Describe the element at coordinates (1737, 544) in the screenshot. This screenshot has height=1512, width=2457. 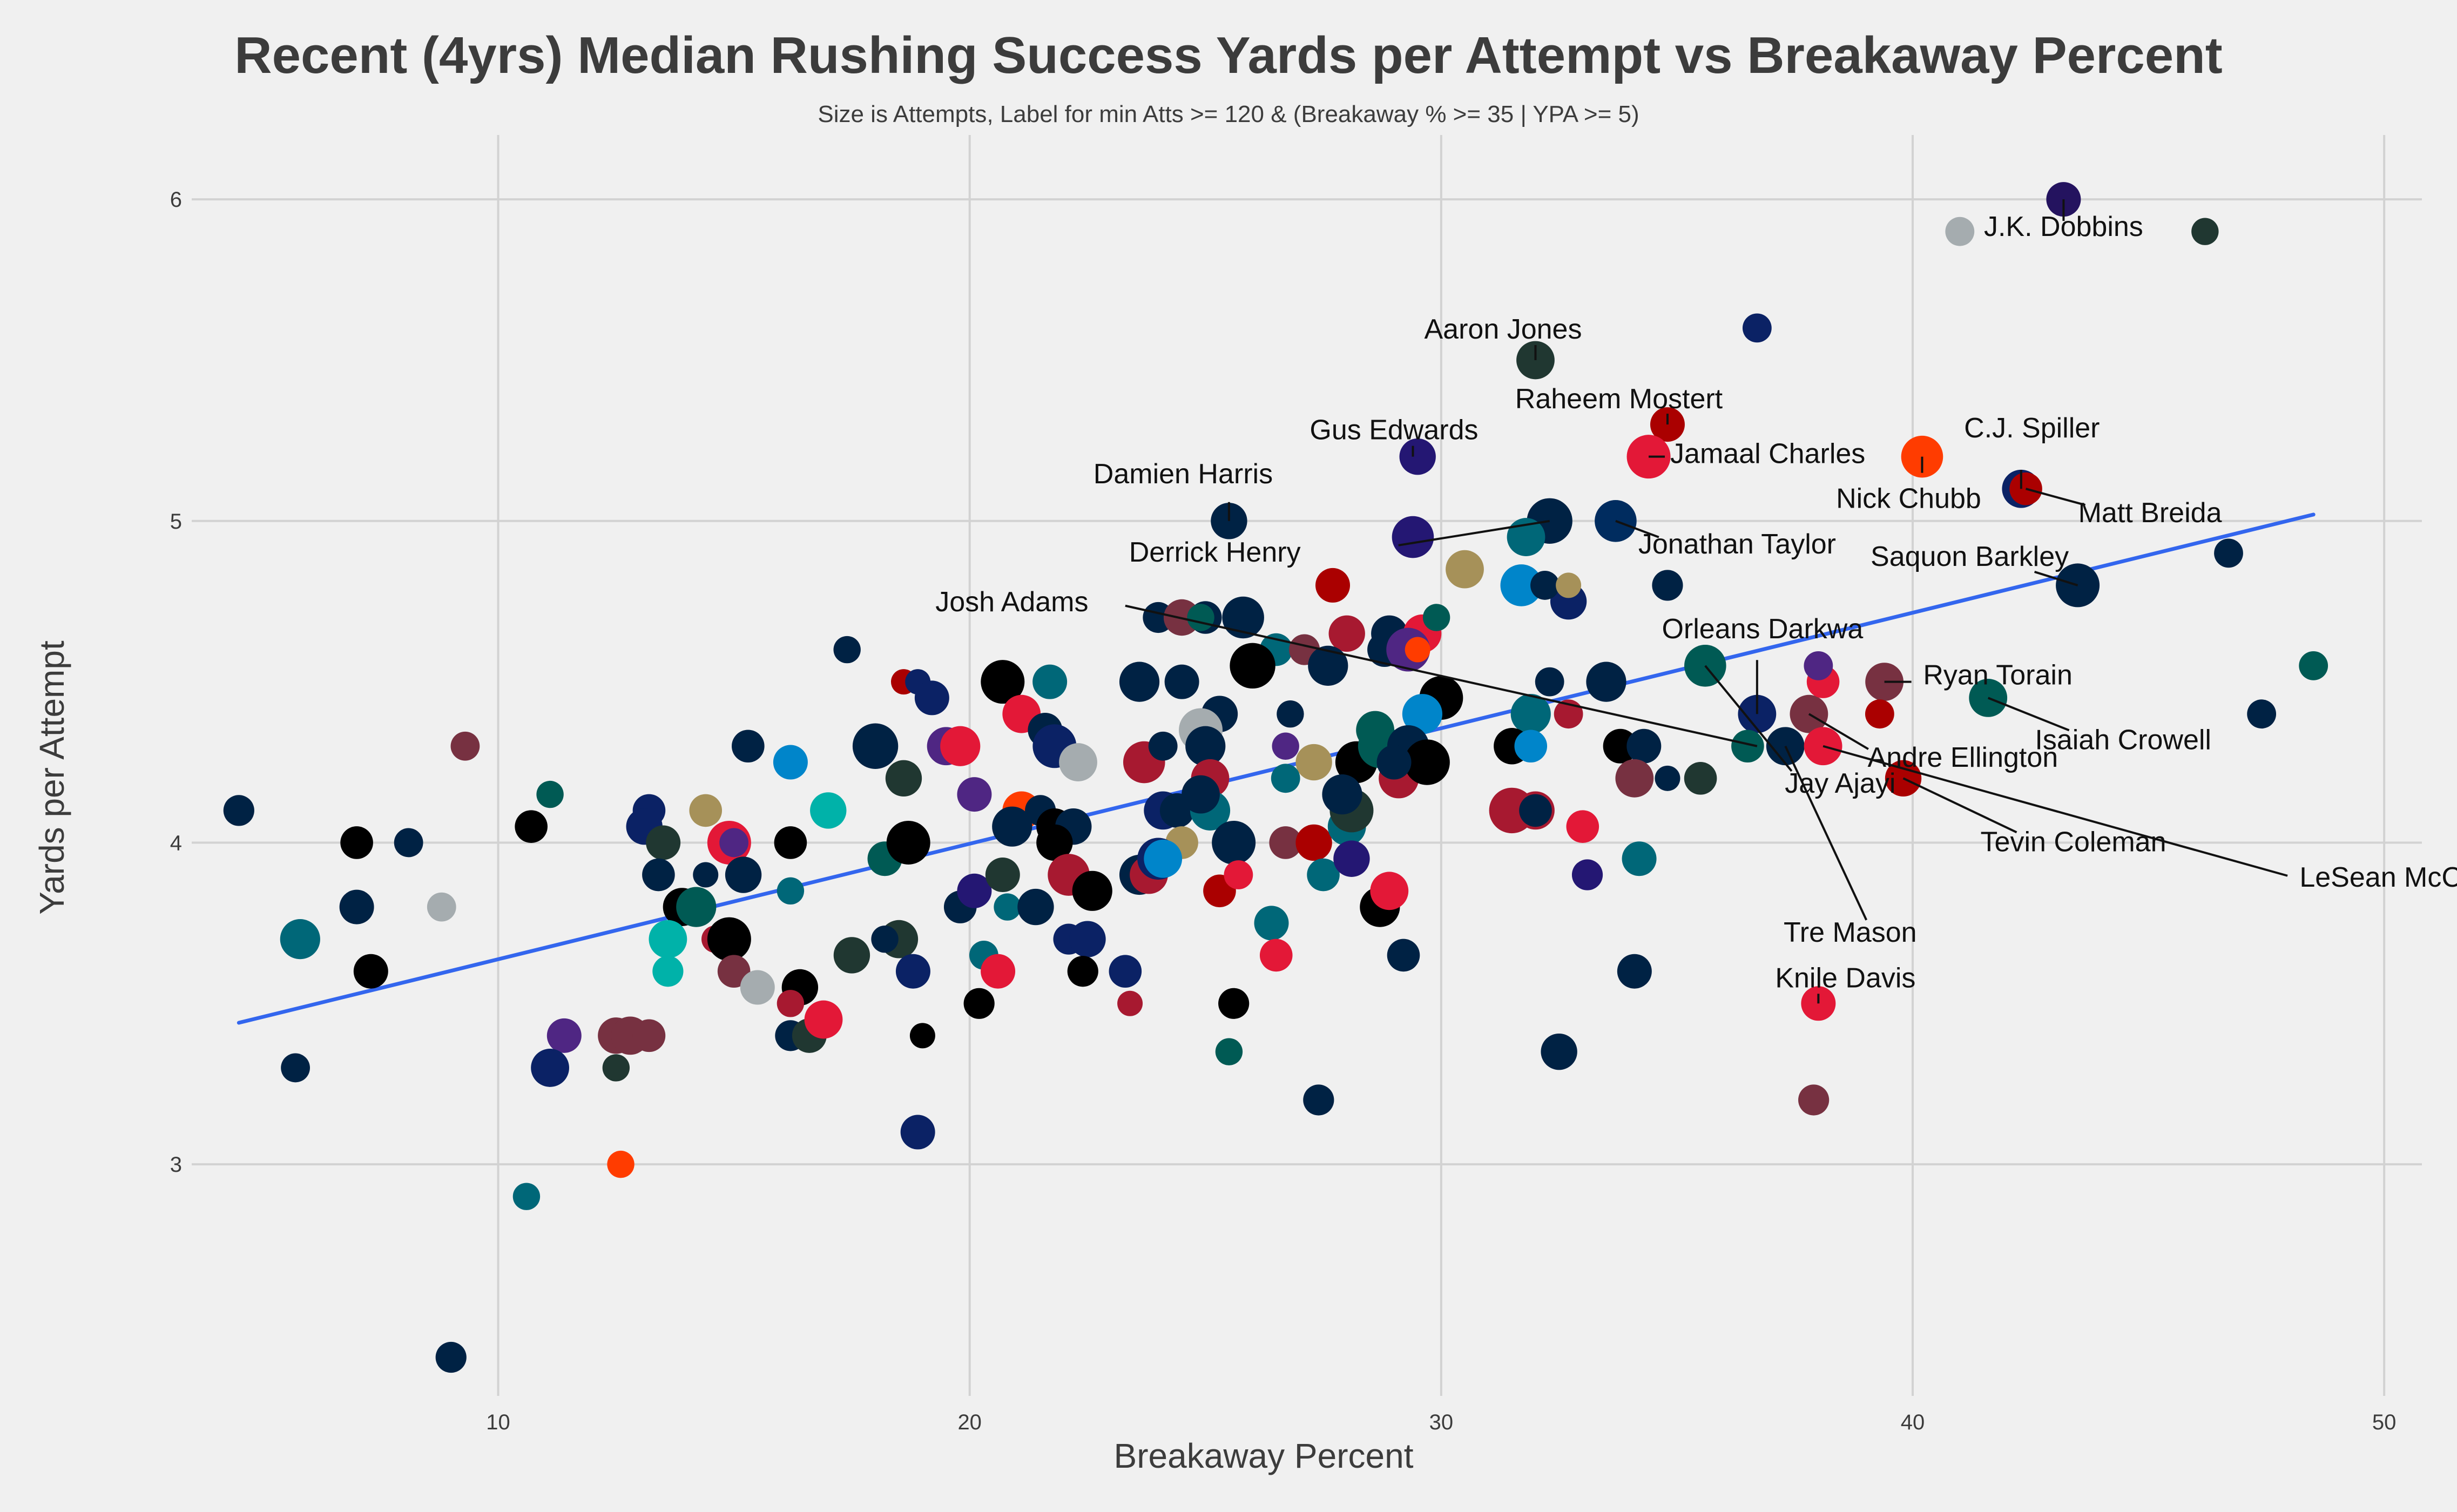
I see `point-label: Jonathan Taylor` at that location.